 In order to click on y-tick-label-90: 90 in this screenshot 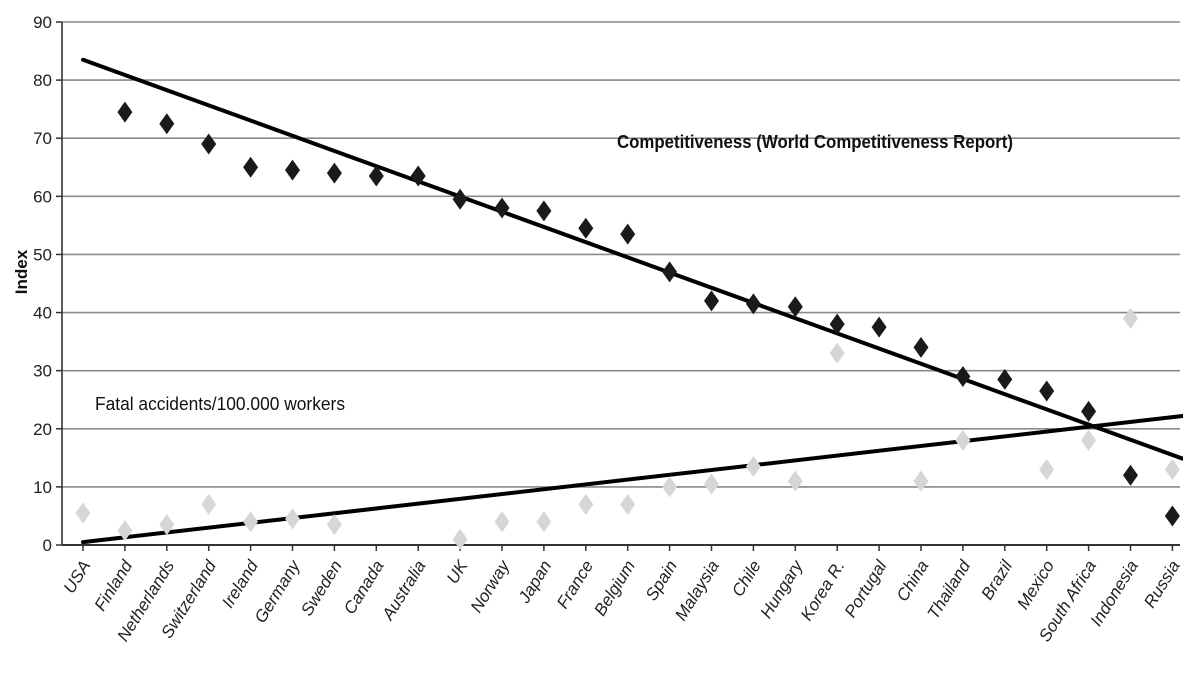, I will do `click(42, 22)`.